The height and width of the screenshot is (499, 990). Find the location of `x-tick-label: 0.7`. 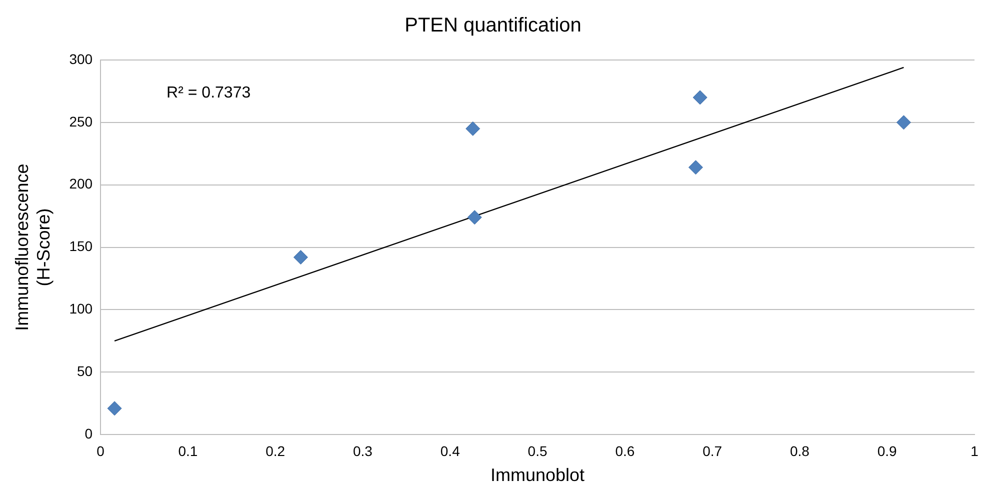

x-tick-label: 0.7 is located at coordinates (712, 450).